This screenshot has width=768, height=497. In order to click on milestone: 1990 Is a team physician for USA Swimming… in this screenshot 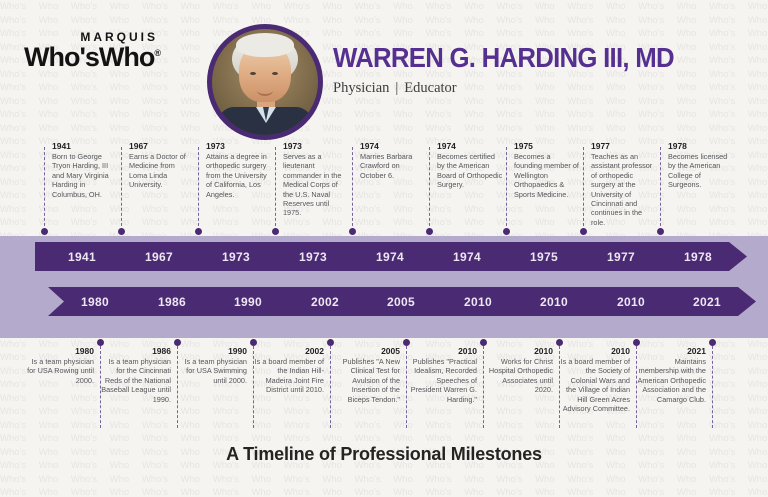, I will do `click(212, 365)`.